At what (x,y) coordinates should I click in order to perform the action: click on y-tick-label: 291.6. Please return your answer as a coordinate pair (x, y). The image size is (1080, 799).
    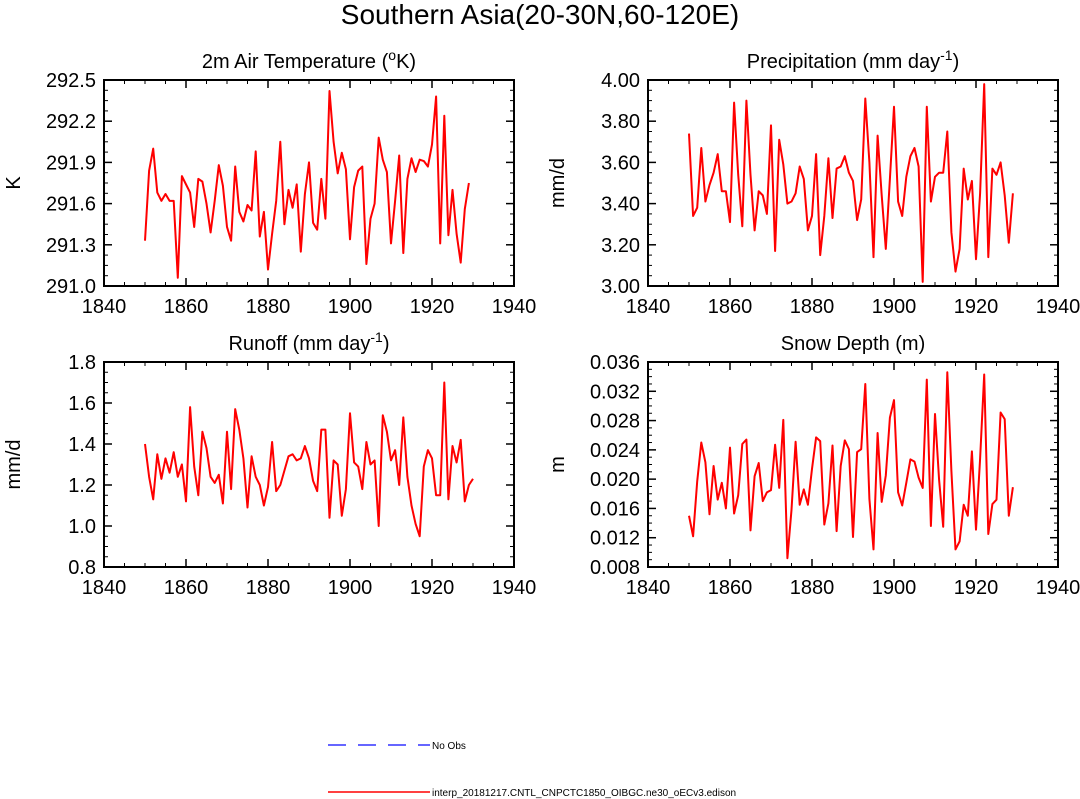
    Looking at the image, I should click on (71, 205).